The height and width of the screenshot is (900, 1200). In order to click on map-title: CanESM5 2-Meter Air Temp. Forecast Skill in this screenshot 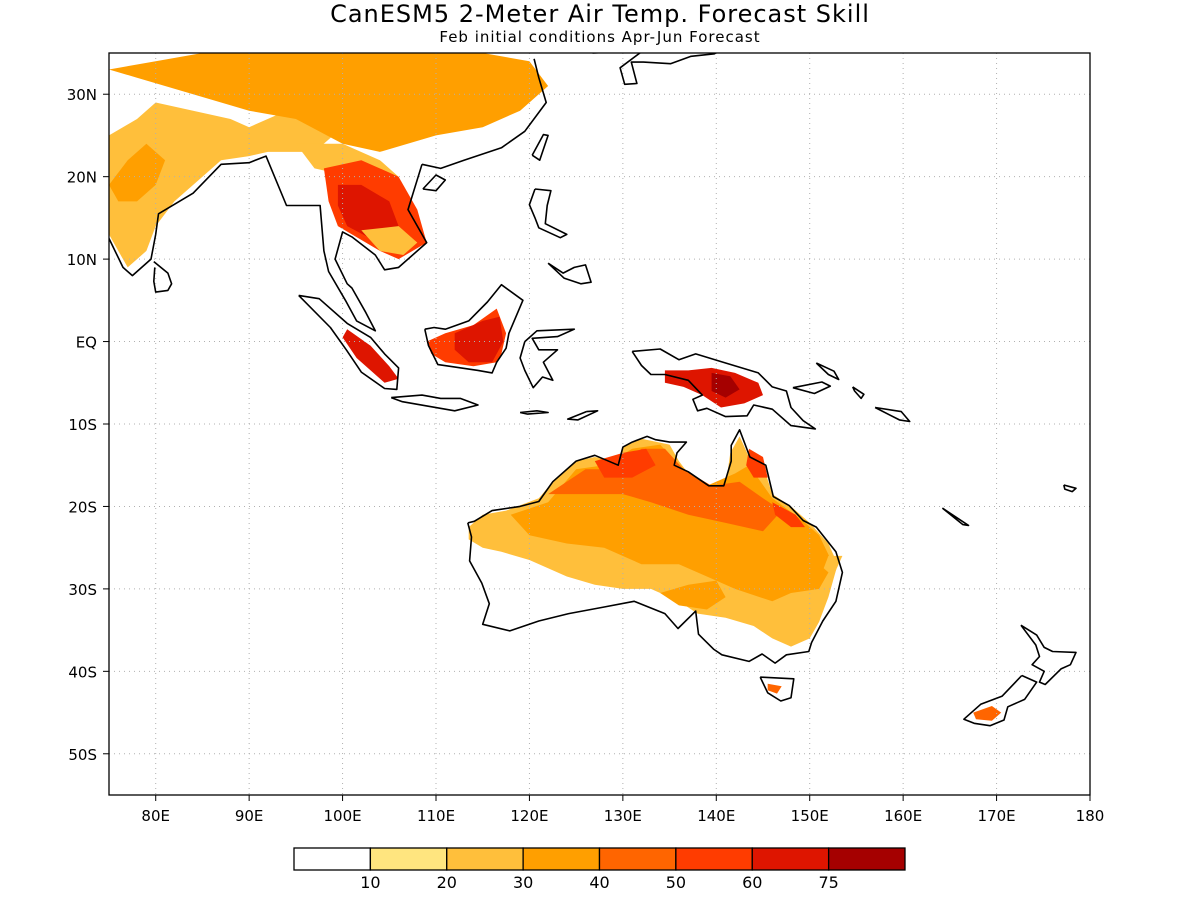, I will do `click(600, 14)`.